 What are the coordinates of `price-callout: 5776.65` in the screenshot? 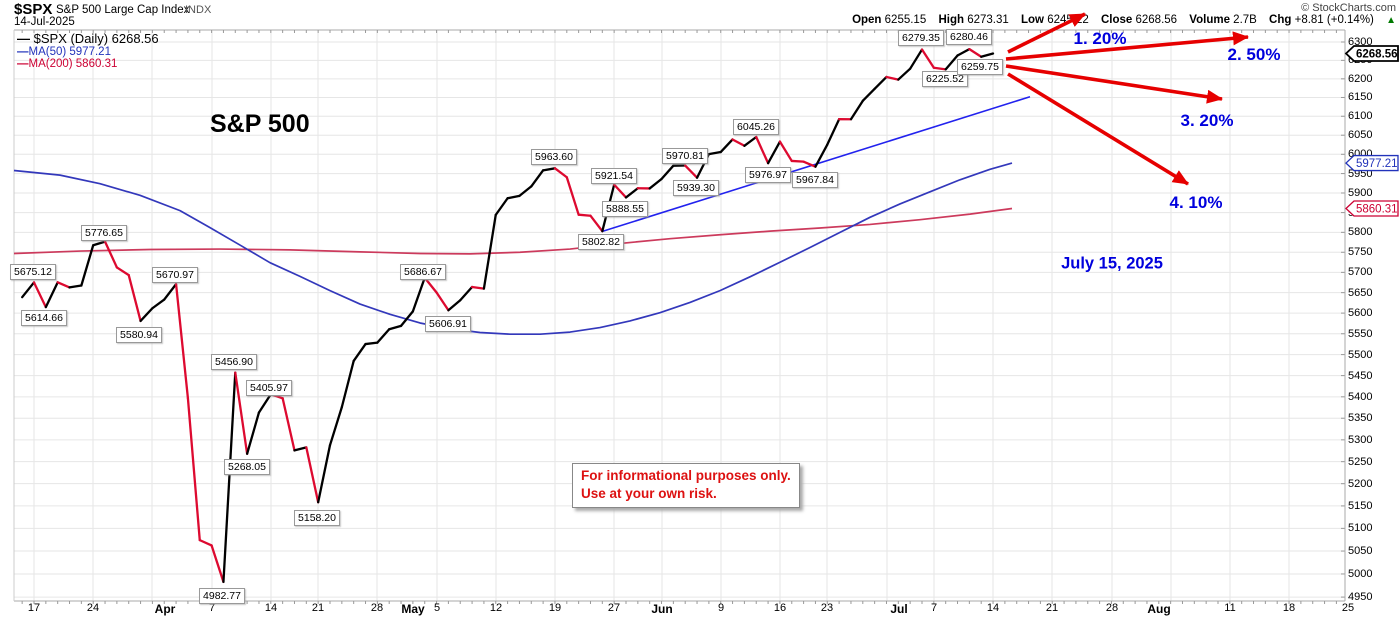 It's located at (104, 233).